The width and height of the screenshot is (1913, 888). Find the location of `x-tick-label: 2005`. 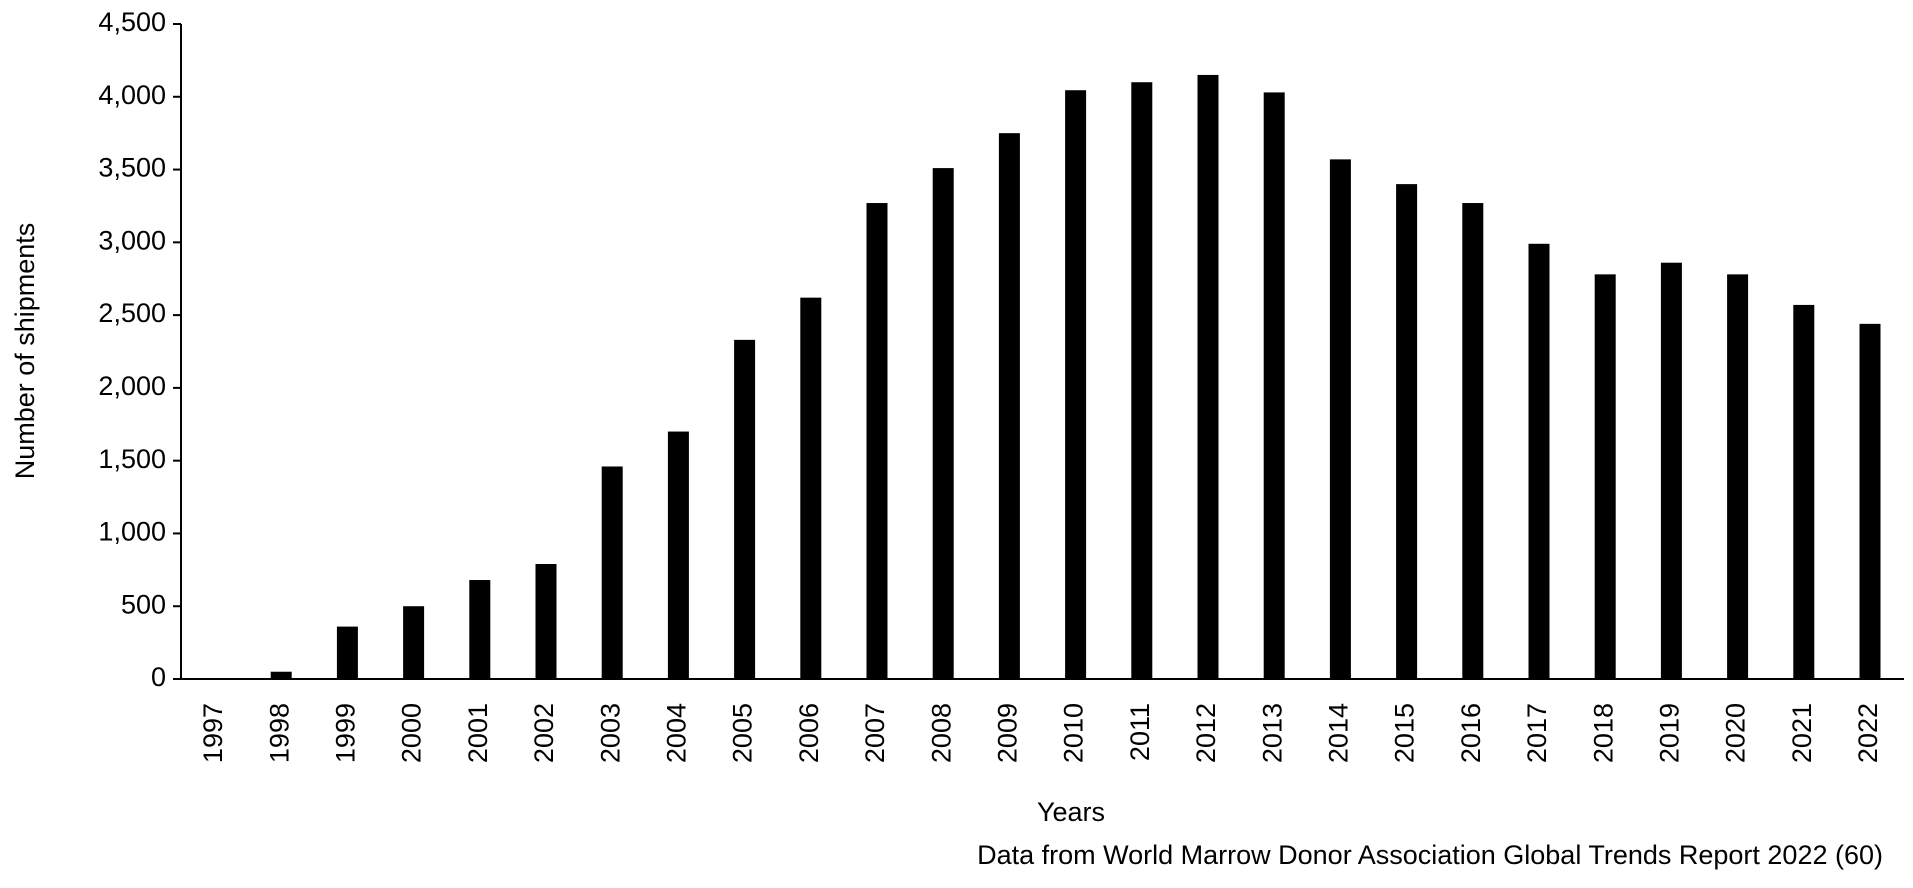

x-tick-label: 2005 is located at coordinates (743, 733).